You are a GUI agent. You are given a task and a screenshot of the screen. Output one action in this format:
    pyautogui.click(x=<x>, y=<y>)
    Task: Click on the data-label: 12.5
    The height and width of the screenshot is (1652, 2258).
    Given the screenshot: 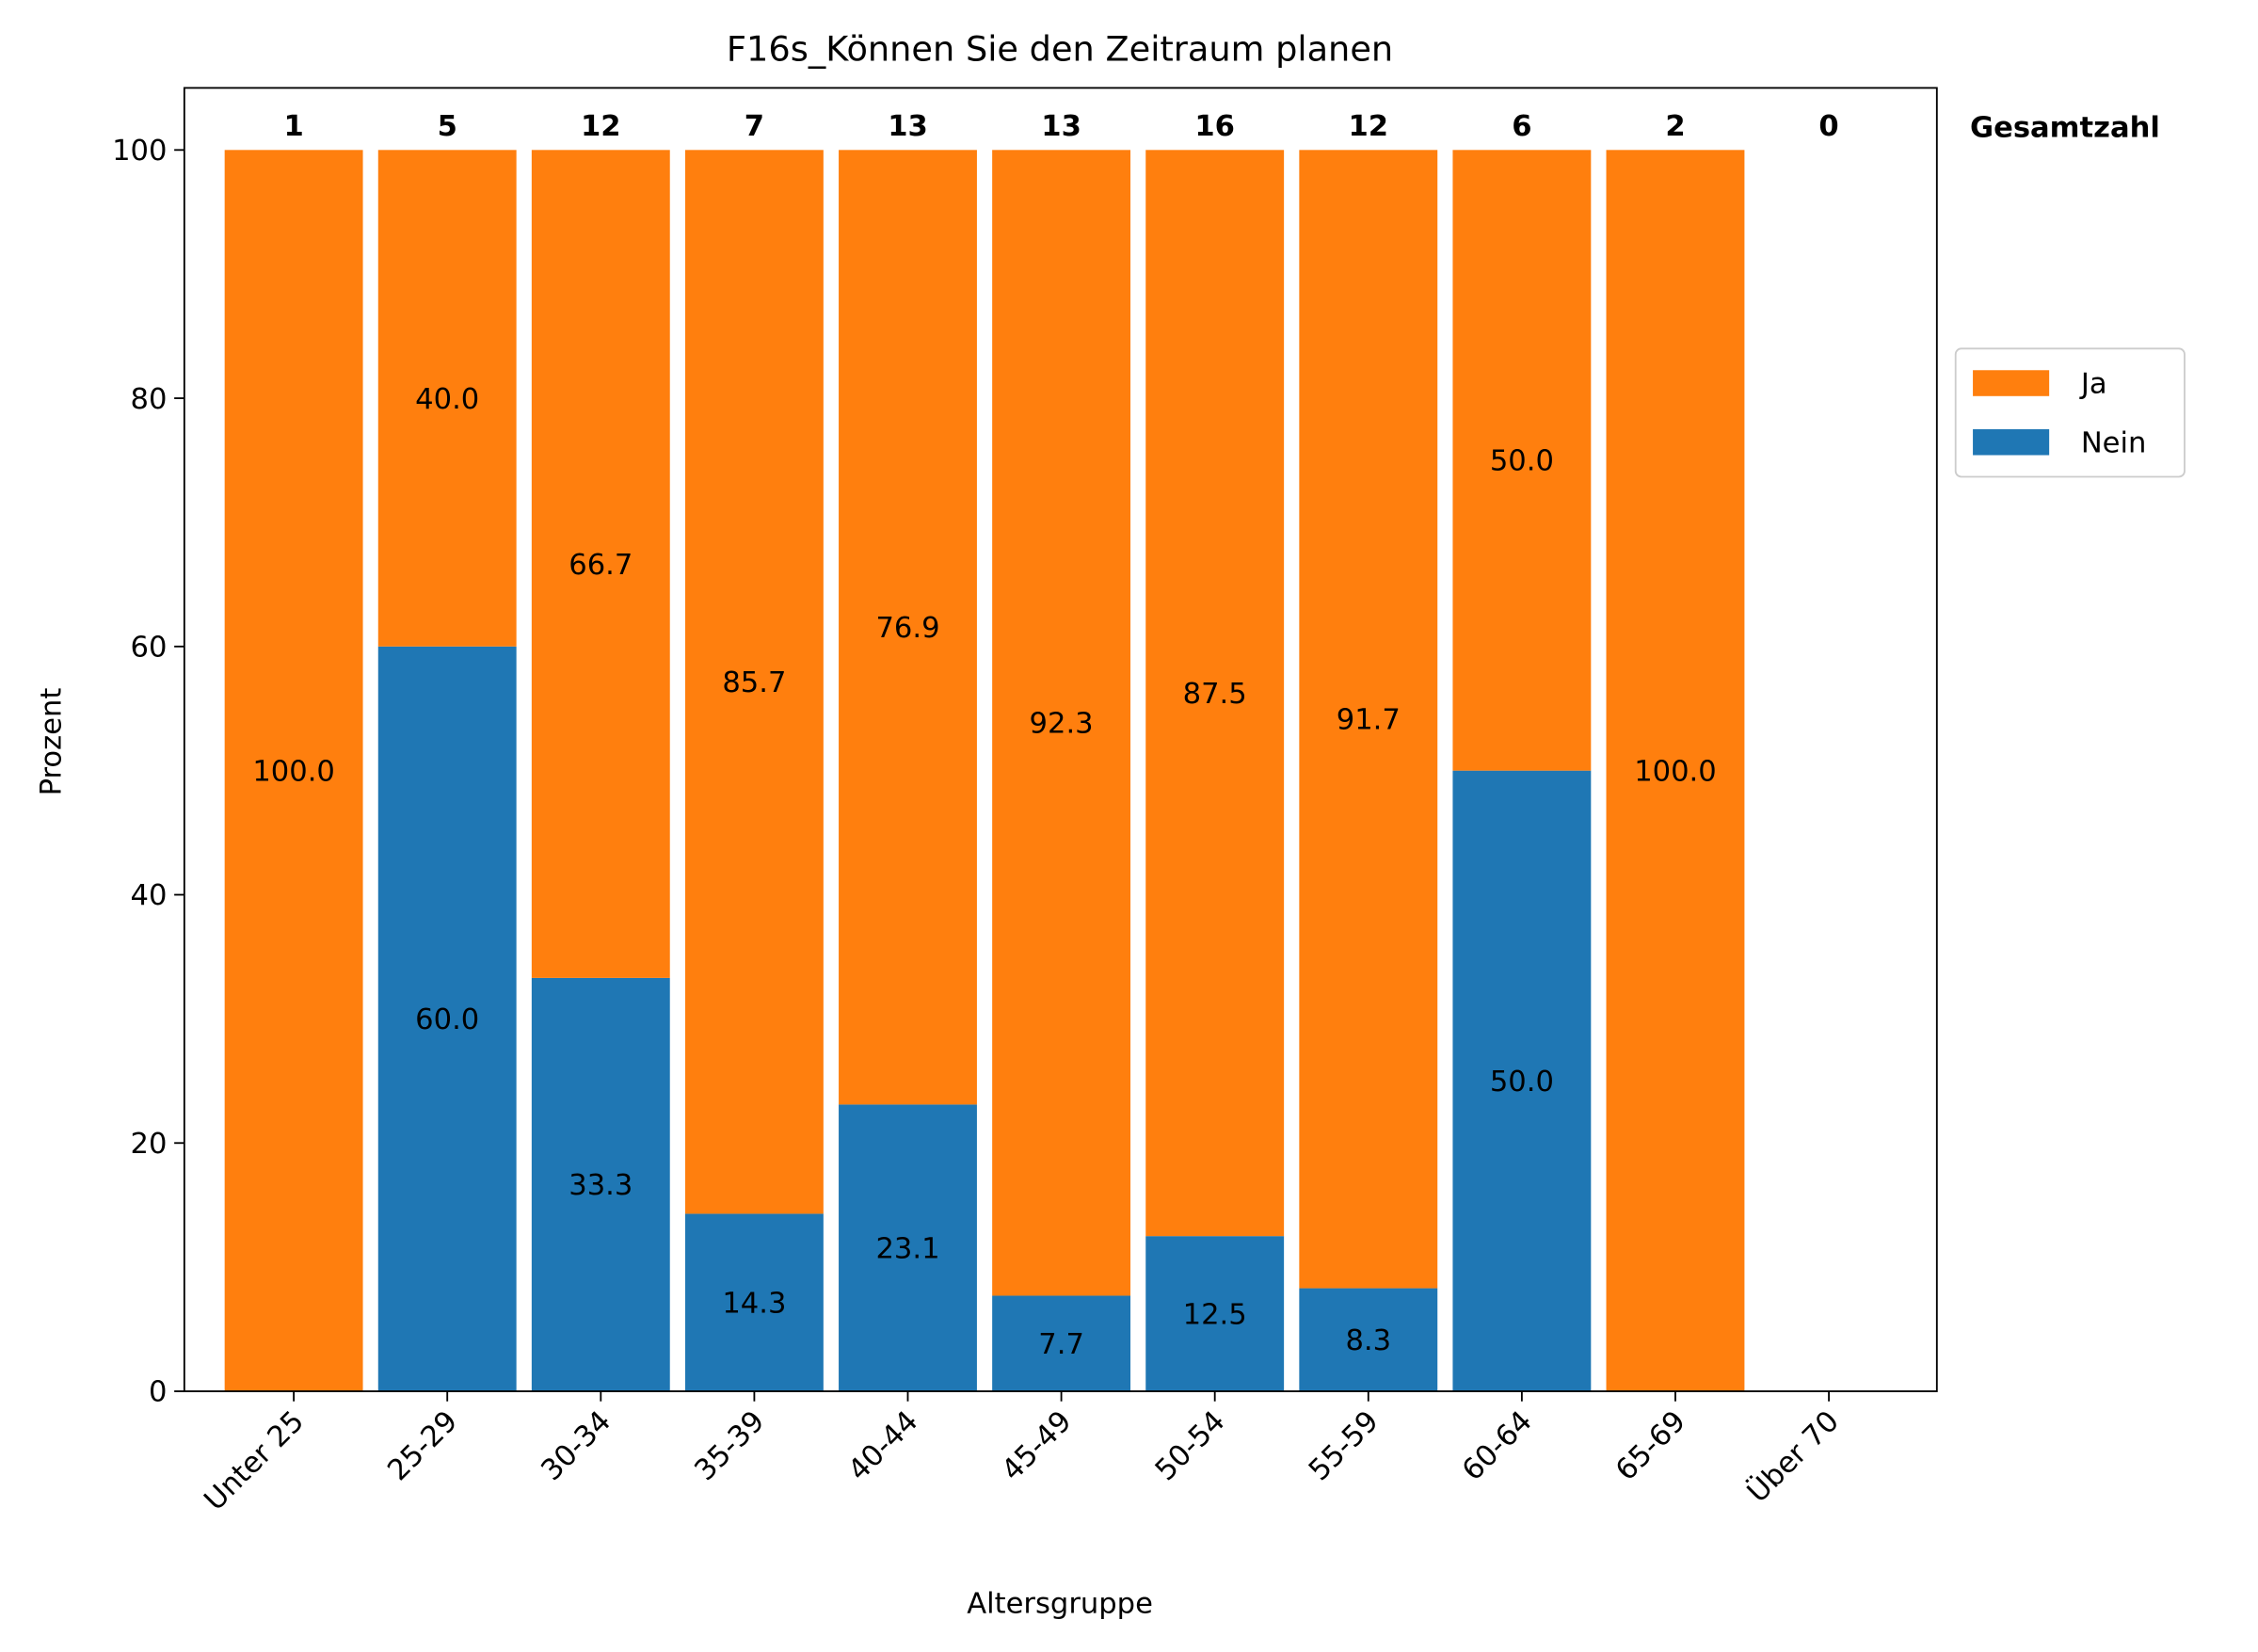 What is the action you would take?
    pyautogui.click(x=1215, y=1314)
    